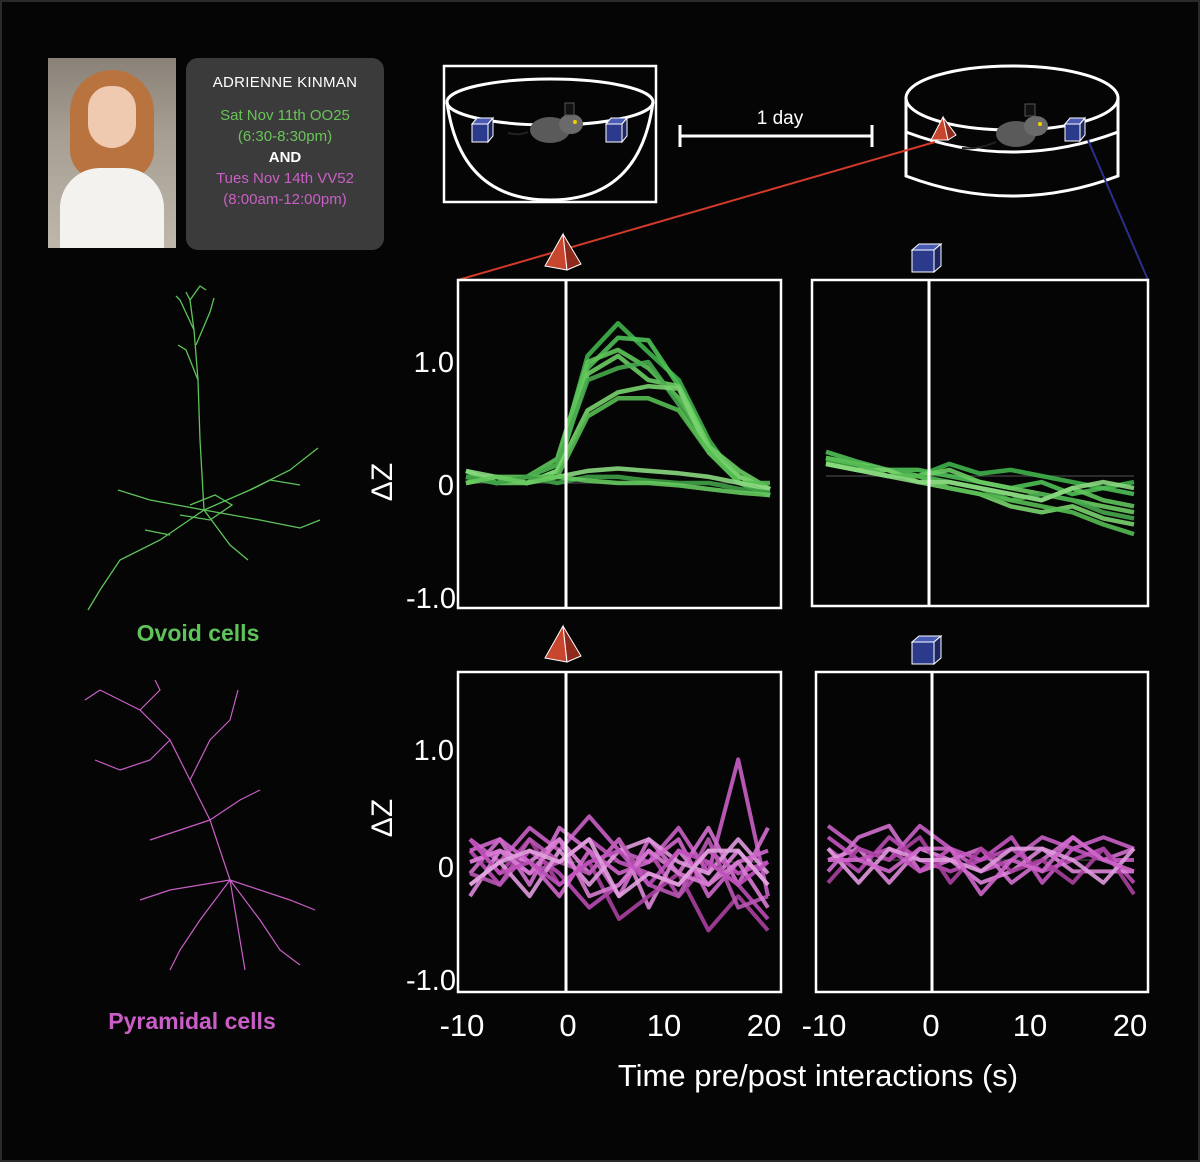  I want to click on arena-day2-wall, so click(1012, 148).